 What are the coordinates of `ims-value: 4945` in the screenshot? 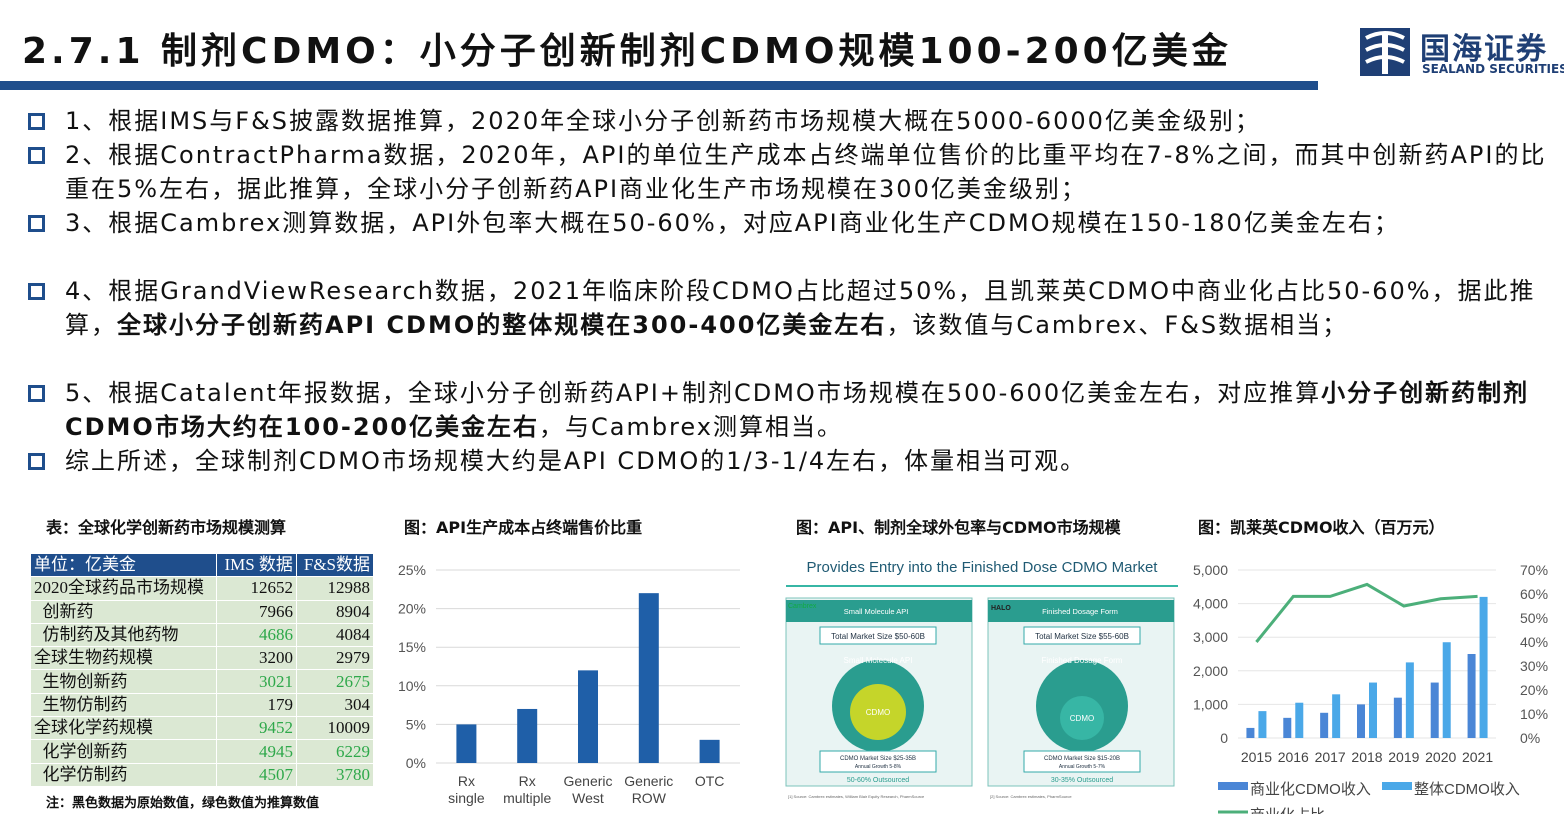 It's located at (256, 751).